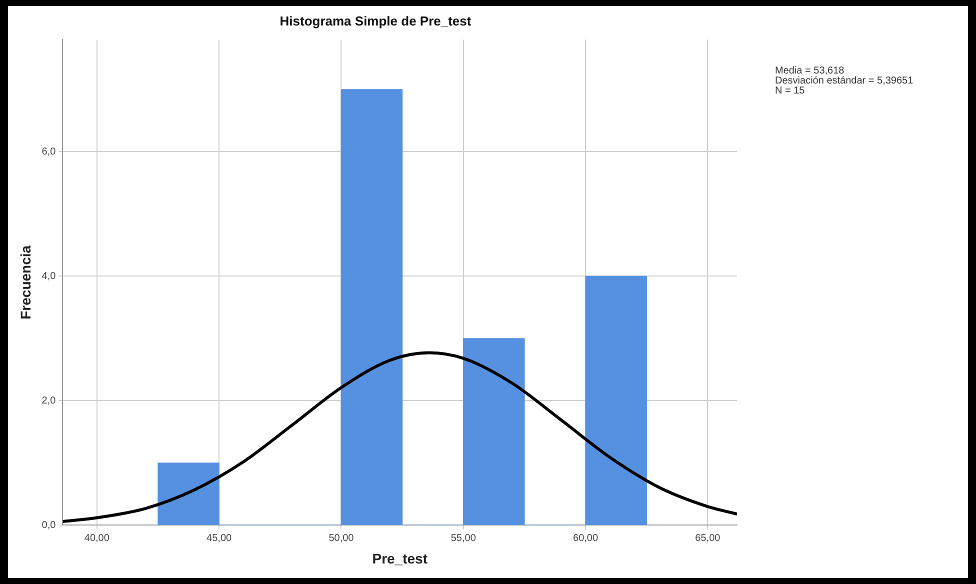  What do you see at coordinates (25, 282) in the screenshot?
I see `y-axis-title: Frecuencia` at bounding box center [25, 282].